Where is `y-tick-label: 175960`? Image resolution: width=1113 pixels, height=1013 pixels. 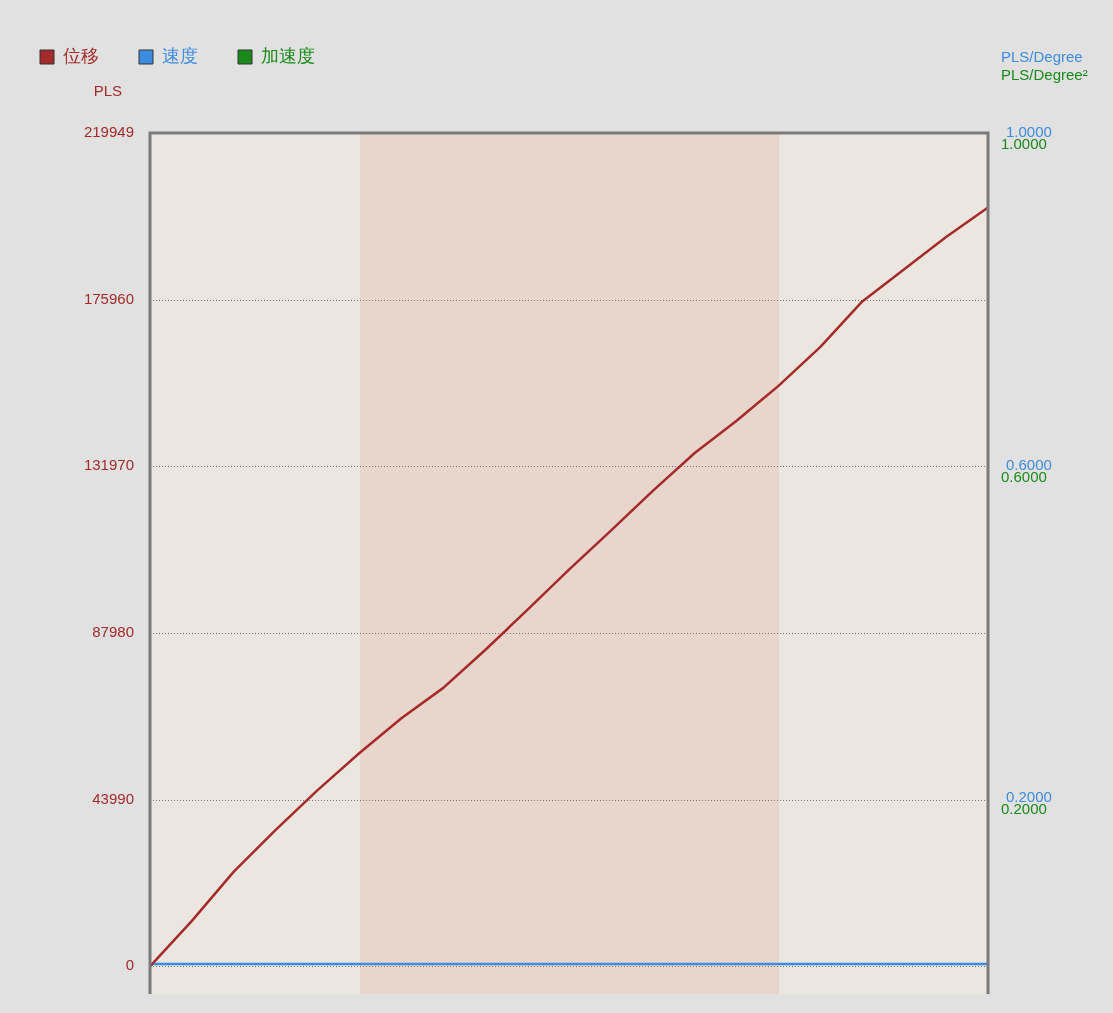
y-tick-label: 175960 is located at coordinates (108, 298).